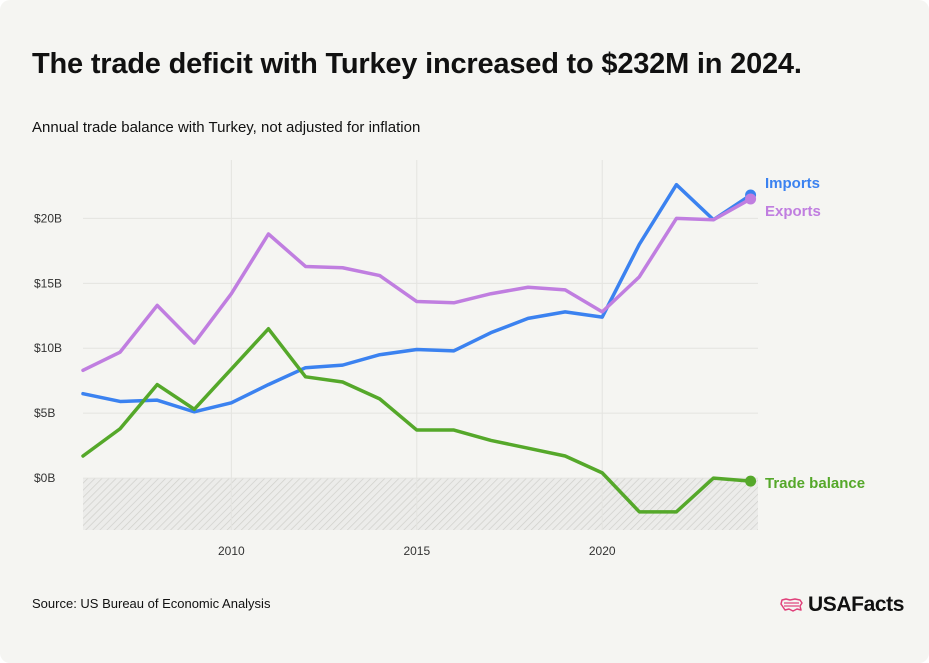 This screenshot has width=929, height=663. I want to click on x-tick-label: 2010, so click(231, 551).